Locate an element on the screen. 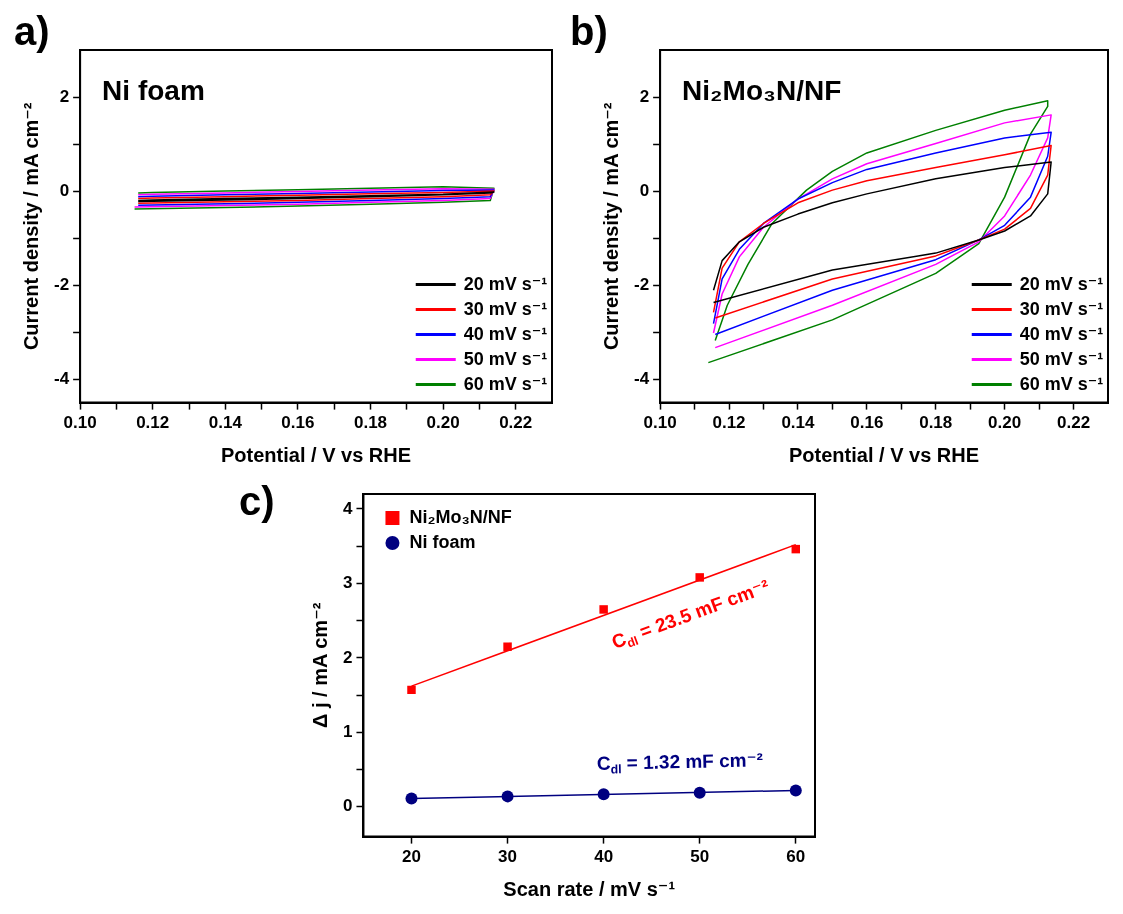 This screenshot has height=914, width=1123. text: b) is located at coordinates (589, 31).